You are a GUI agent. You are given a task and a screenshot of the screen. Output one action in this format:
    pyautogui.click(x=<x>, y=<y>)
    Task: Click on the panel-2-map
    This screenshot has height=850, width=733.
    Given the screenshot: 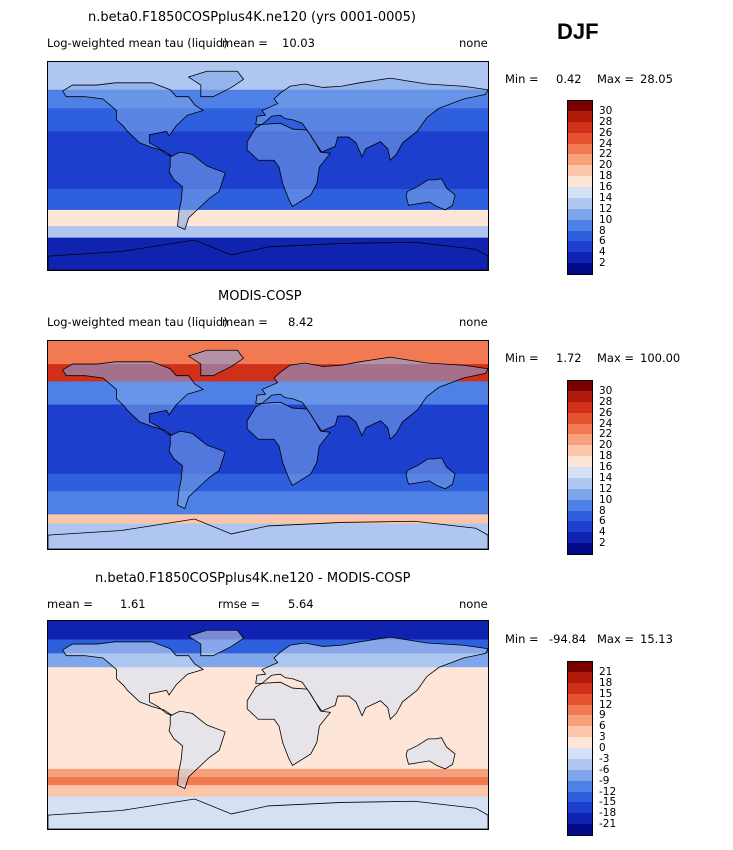 What is the action you would take?
    pyautogui.click(x=268, y=445)
    